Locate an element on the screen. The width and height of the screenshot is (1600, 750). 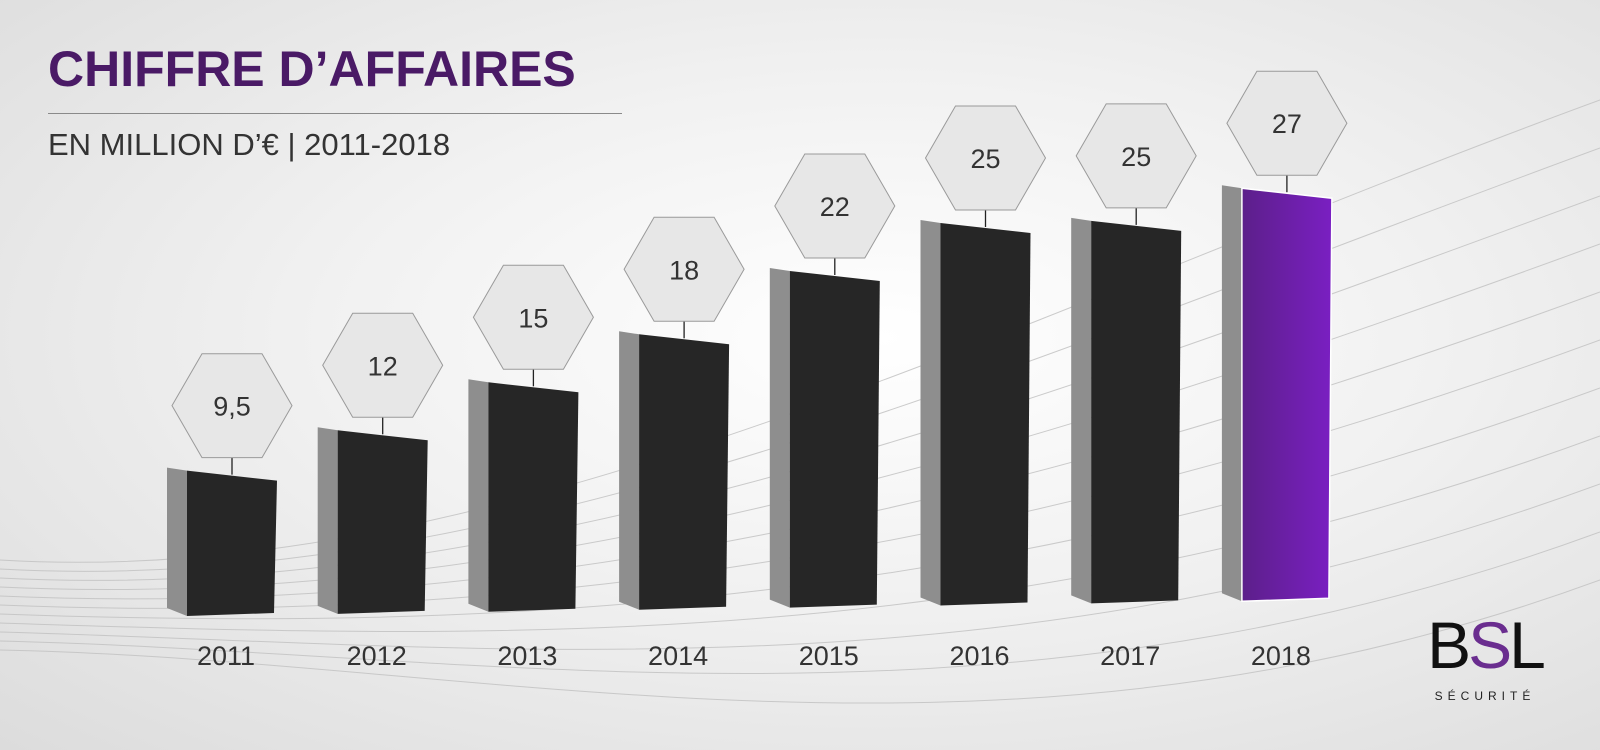
value-label-2016: 25 is located at coordinates (985, 159).